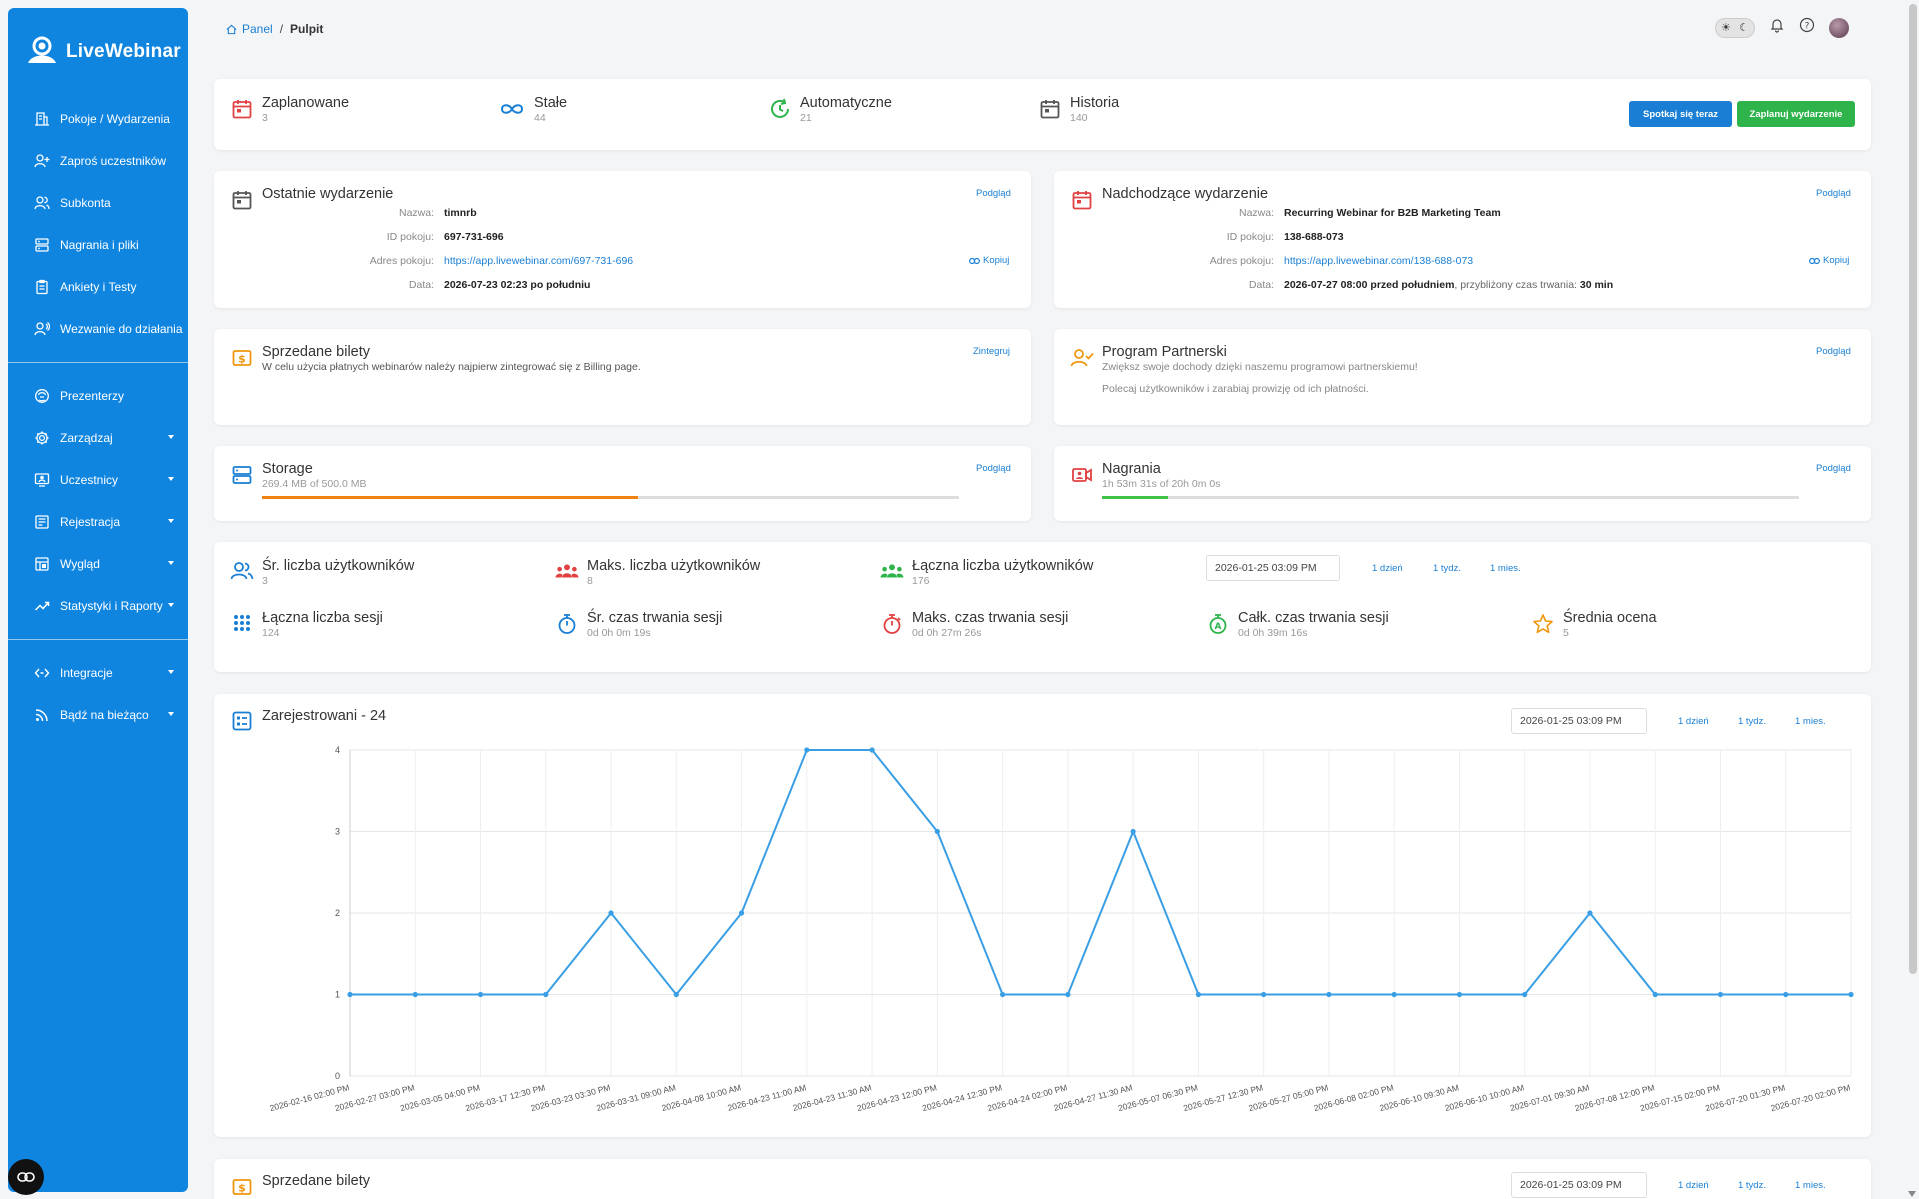 The height and width of the screenshot is (1199, 1919). I want to click on sidebar-item-trend: Statystyki i Raporty, so click(98, 606).